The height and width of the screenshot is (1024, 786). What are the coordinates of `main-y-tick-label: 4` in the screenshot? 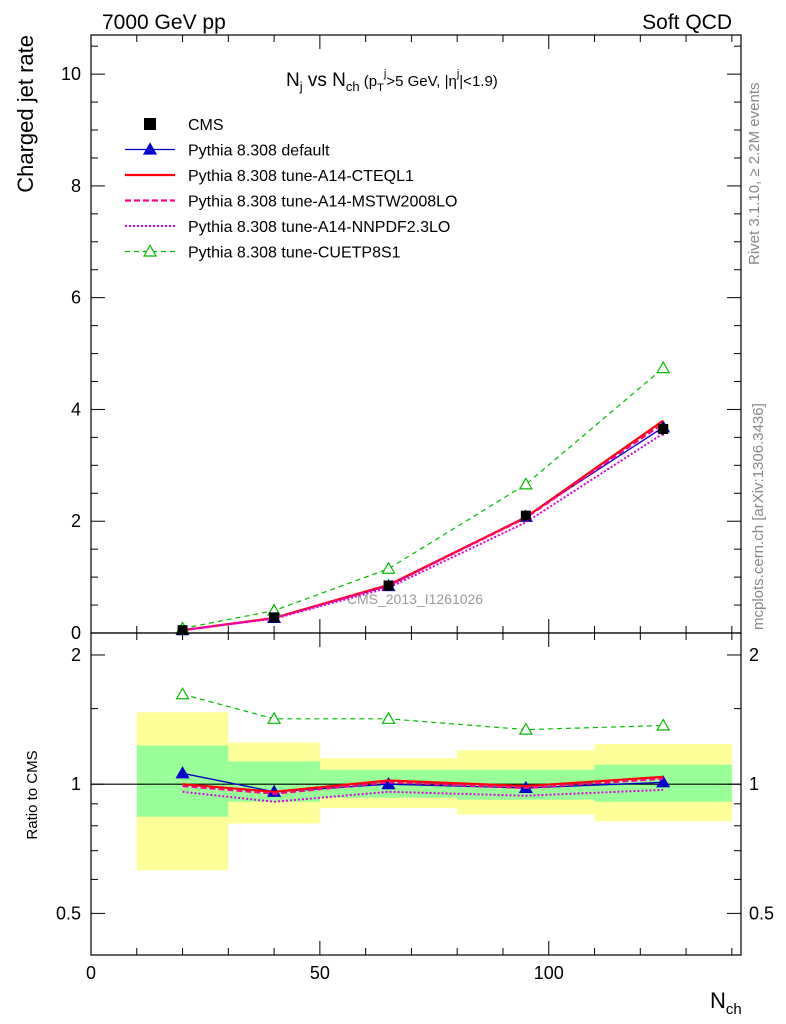 It's located at (76, 409).